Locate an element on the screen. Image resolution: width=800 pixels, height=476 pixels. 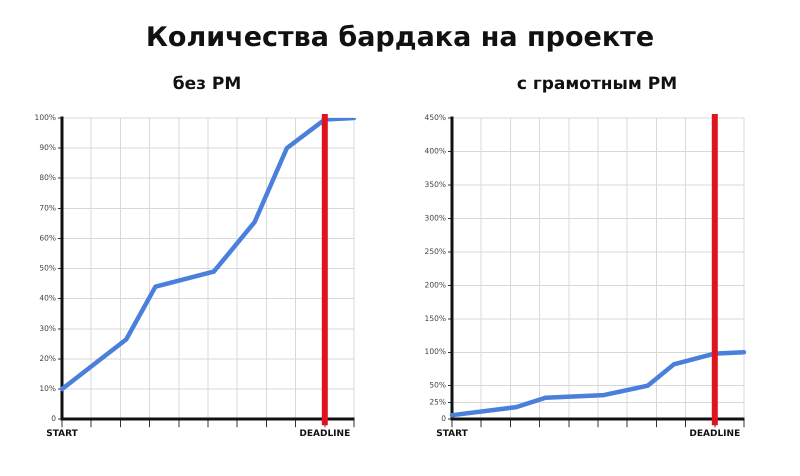
chart-subtitle: с грамотным PM is located at coordinates (597, 84).